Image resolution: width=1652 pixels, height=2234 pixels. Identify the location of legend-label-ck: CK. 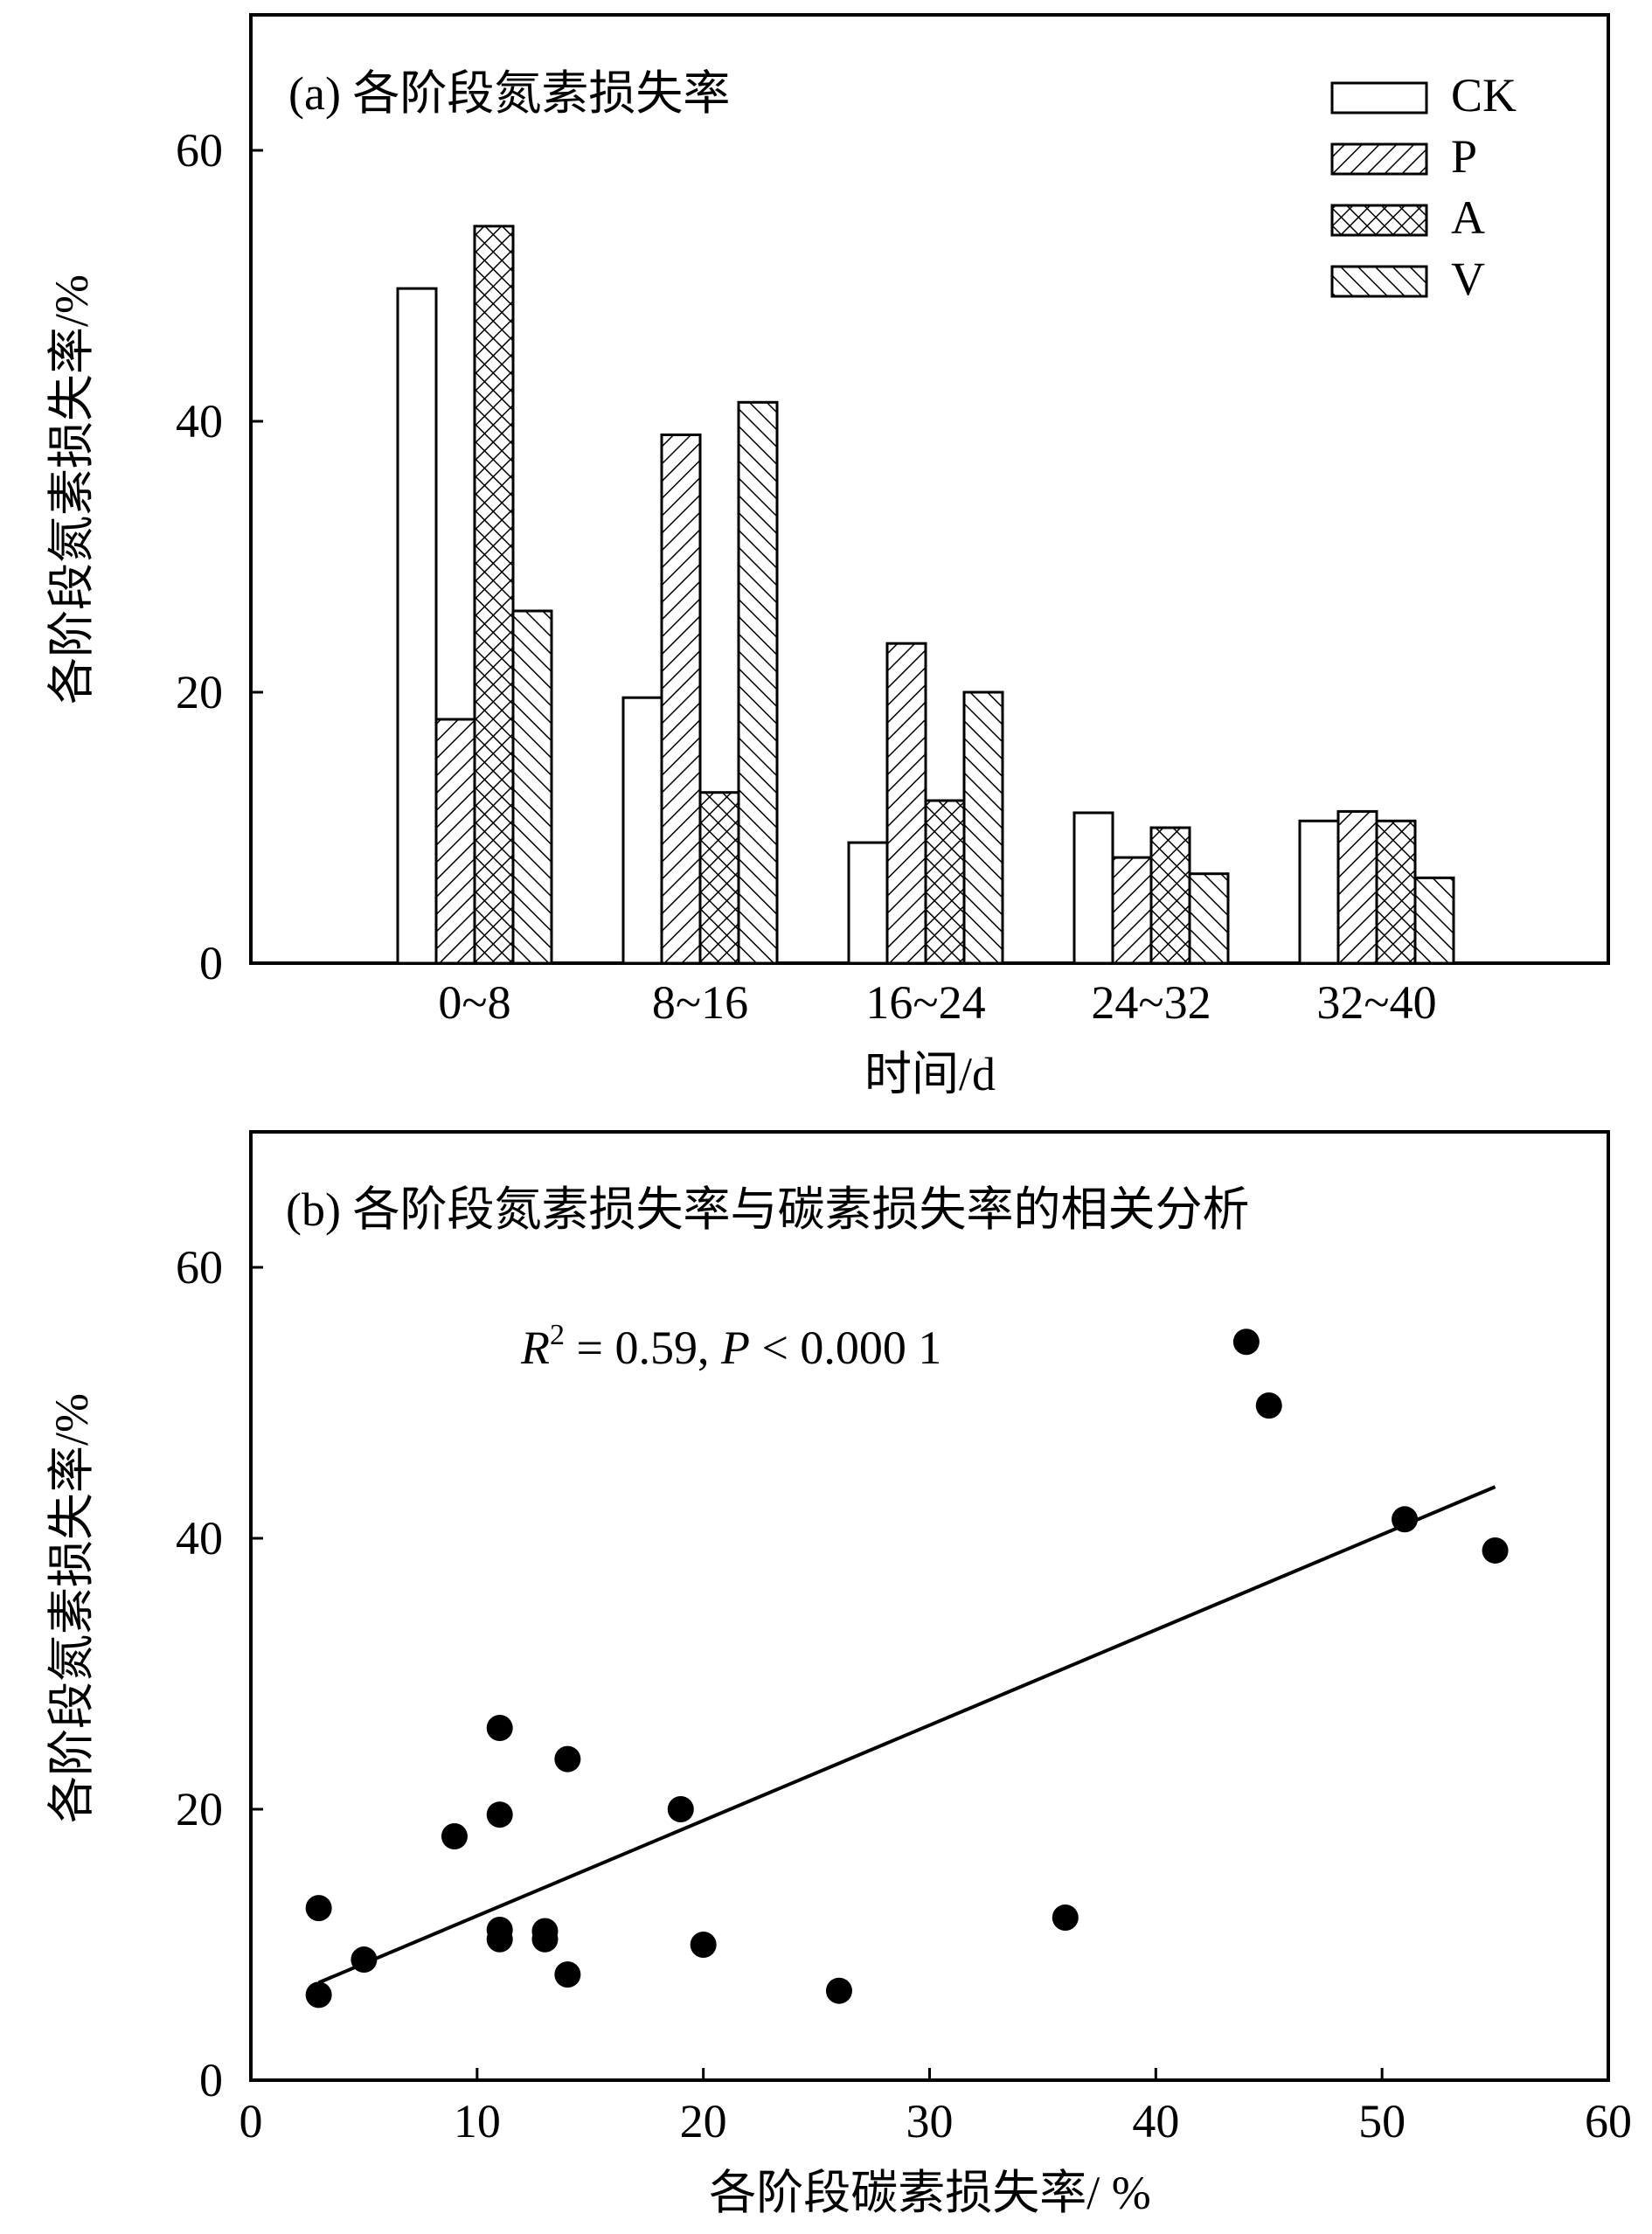
(1484, 95).